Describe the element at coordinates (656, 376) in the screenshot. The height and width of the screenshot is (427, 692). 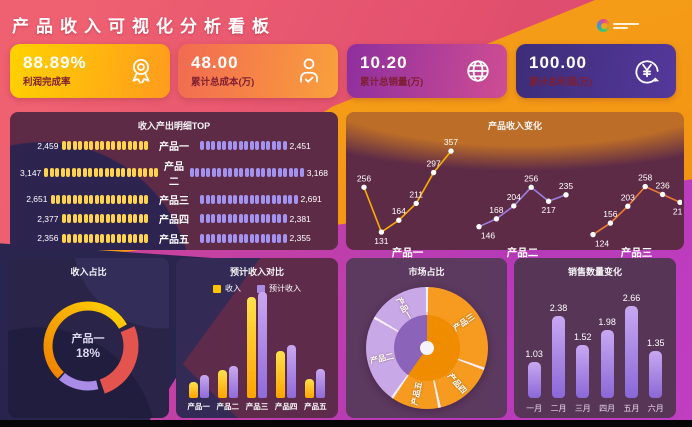
I see `bar-column: 1.35 六月` at that location.